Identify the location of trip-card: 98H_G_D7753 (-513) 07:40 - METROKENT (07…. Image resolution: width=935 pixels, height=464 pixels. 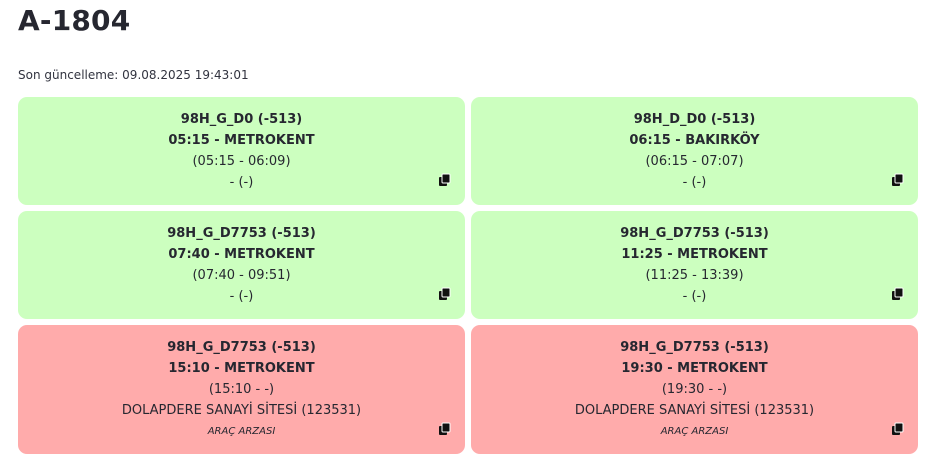
(241, 265).